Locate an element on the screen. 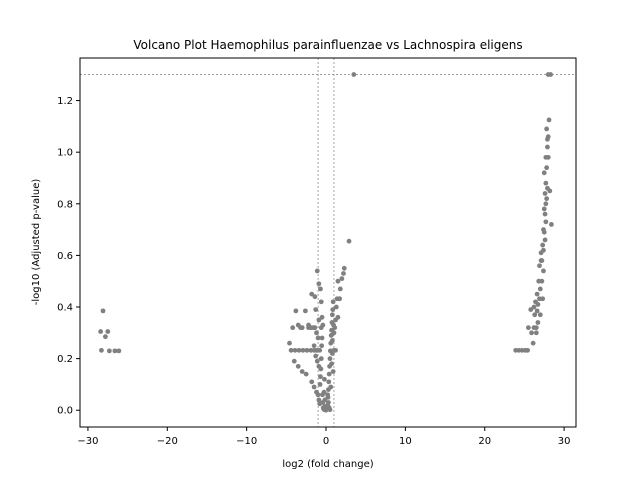 Image resolution: width=640 pixels, height=480 pixels. x-tick-label: 30 is located at coordinates (564, 441).